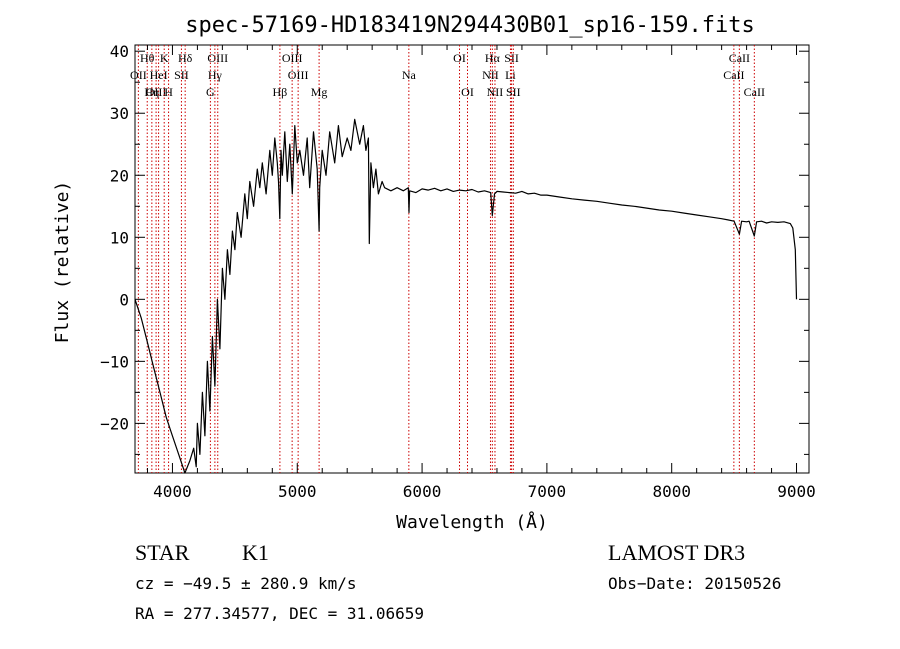  I want to click on spectral-line-label: Hβ, so click(280, 92).